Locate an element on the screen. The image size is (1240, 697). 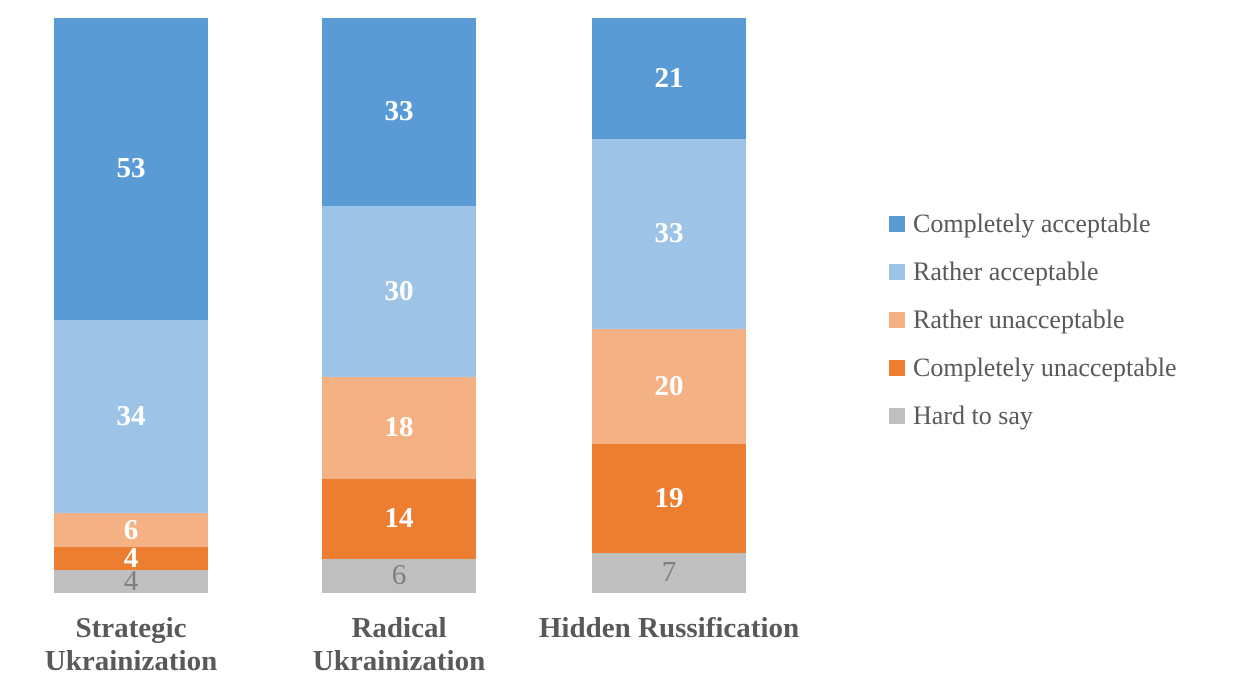
legend-item: Hard to say is located at coordinates (1033, 416).